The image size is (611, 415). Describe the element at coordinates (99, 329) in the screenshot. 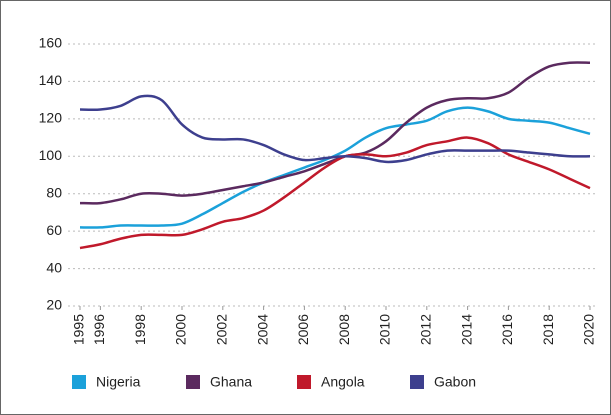

I see `x-tick-label: 1996` at that location.